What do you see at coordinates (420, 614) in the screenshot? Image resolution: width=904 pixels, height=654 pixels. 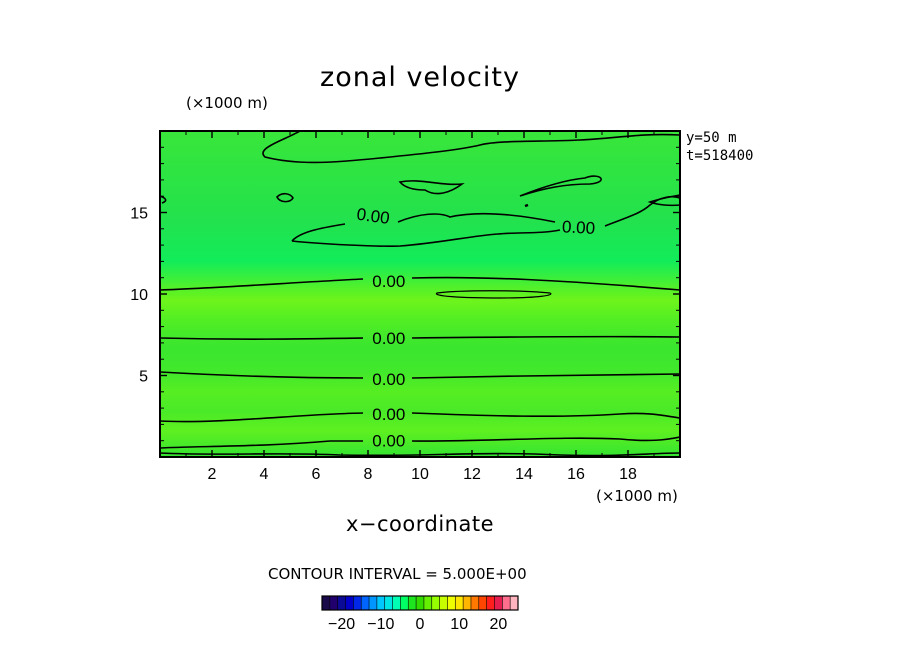 I see `colorbar: −20 −10 0 10 20` at bounding box center [420, 614].